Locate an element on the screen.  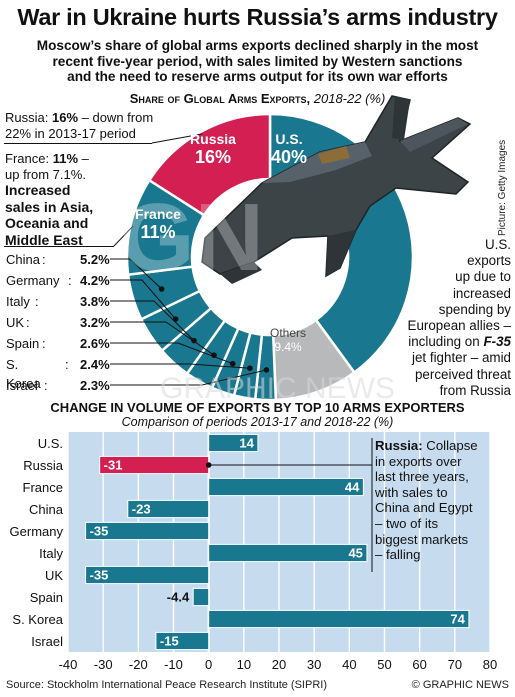
x-tick-label: -30 is located at coordinates (103, 664).